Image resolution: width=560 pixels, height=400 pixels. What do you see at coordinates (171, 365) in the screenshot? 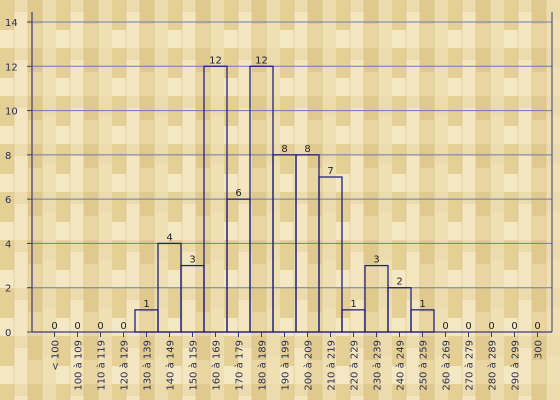
I see `x-tick-label: 140 à 149` at bounding box center [171, 365].